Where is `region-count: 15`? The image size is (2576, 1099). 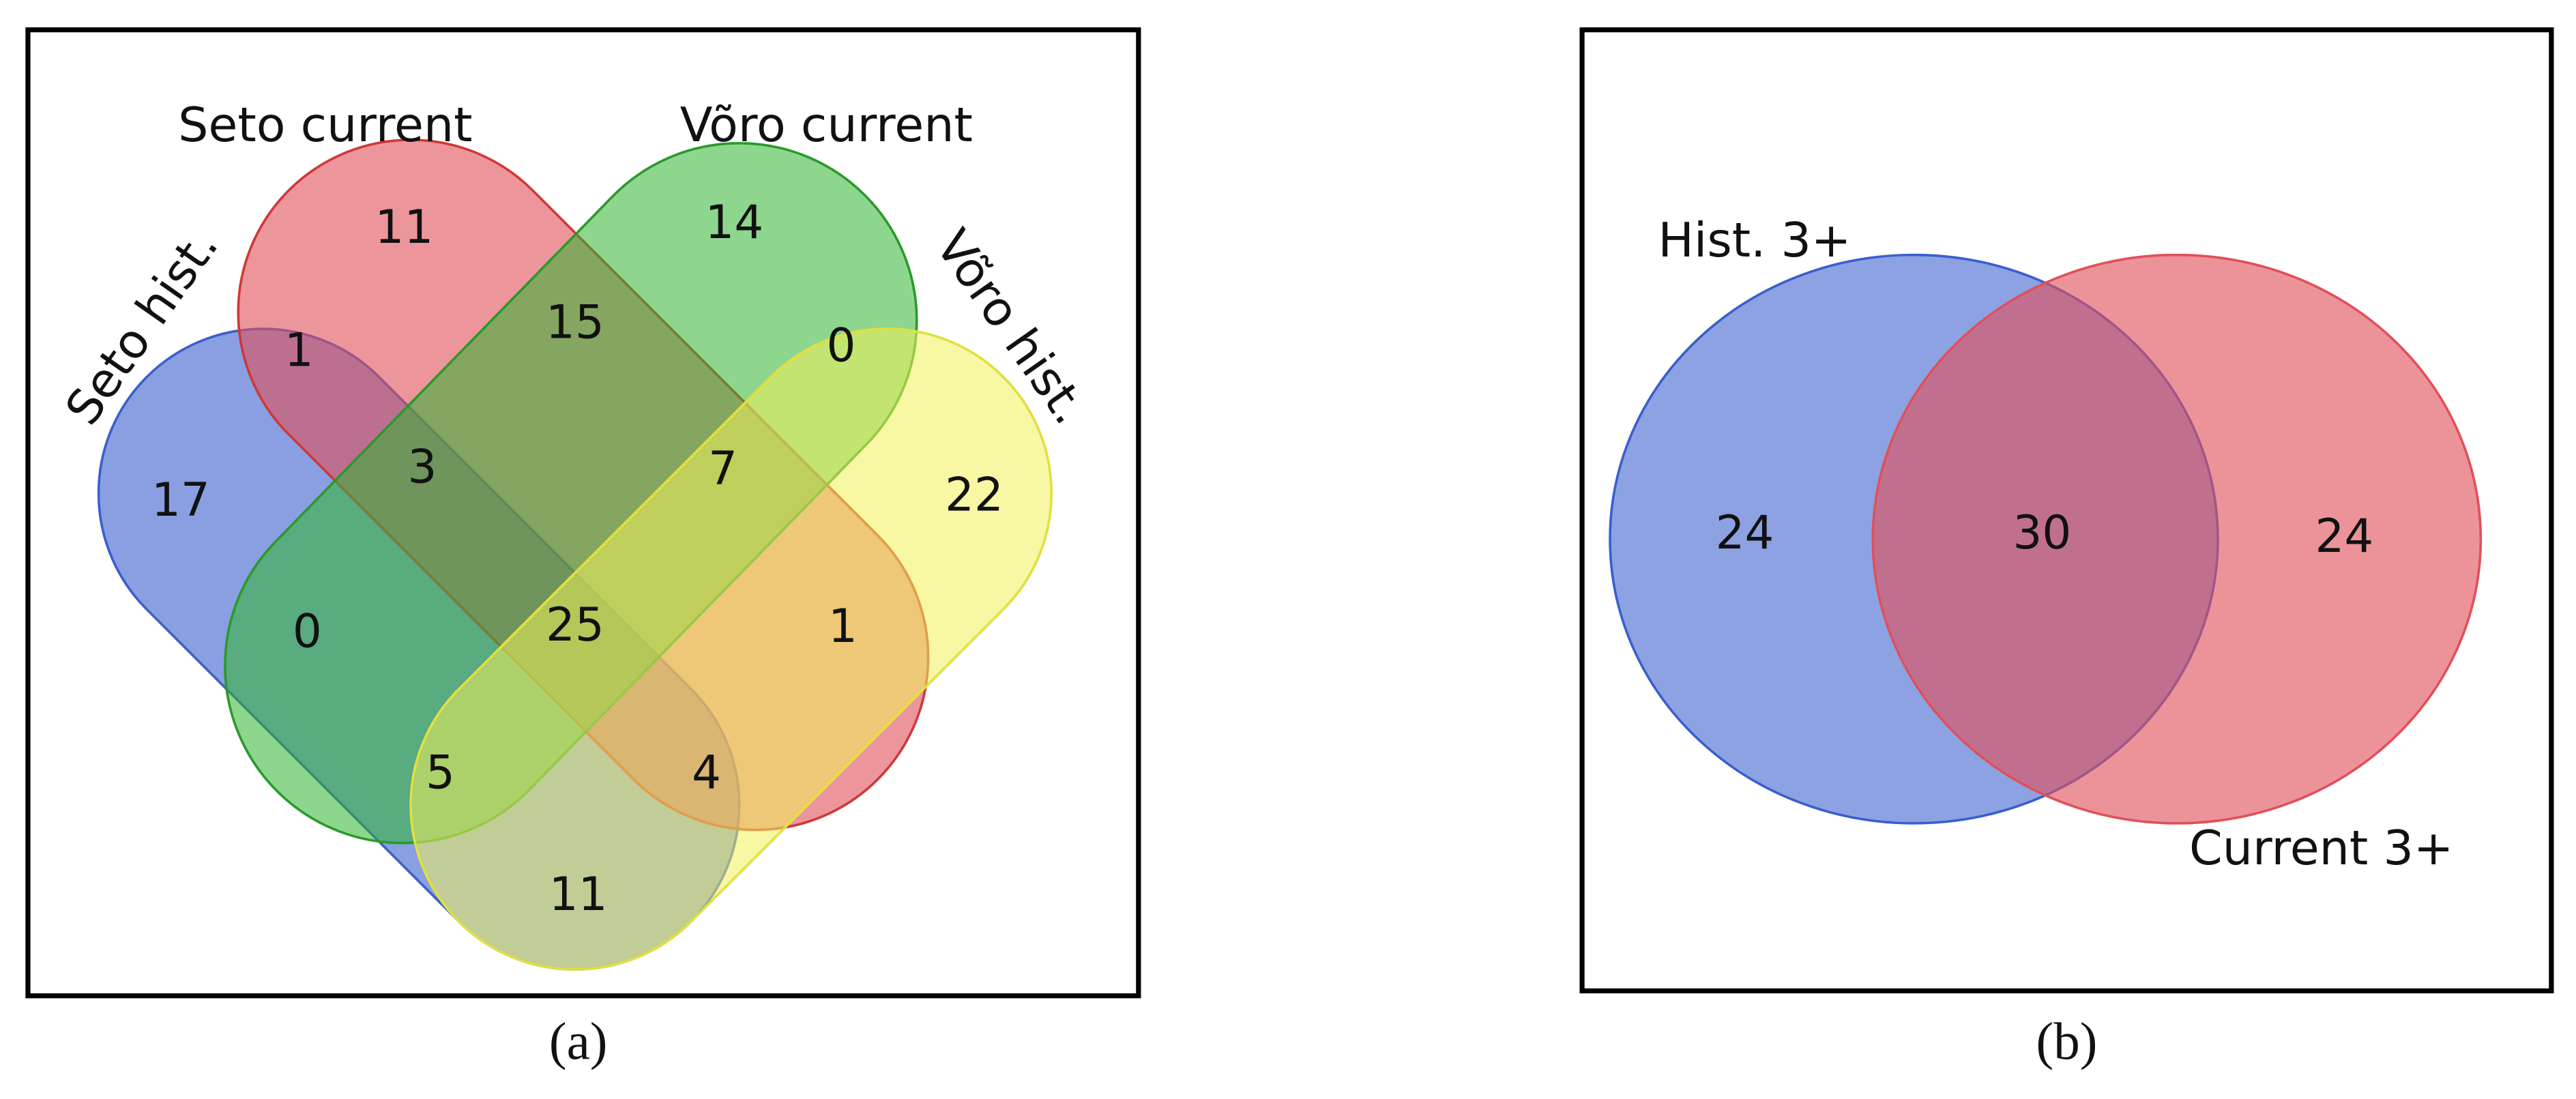 region-count: 15 is located at coordinates (575, 322).